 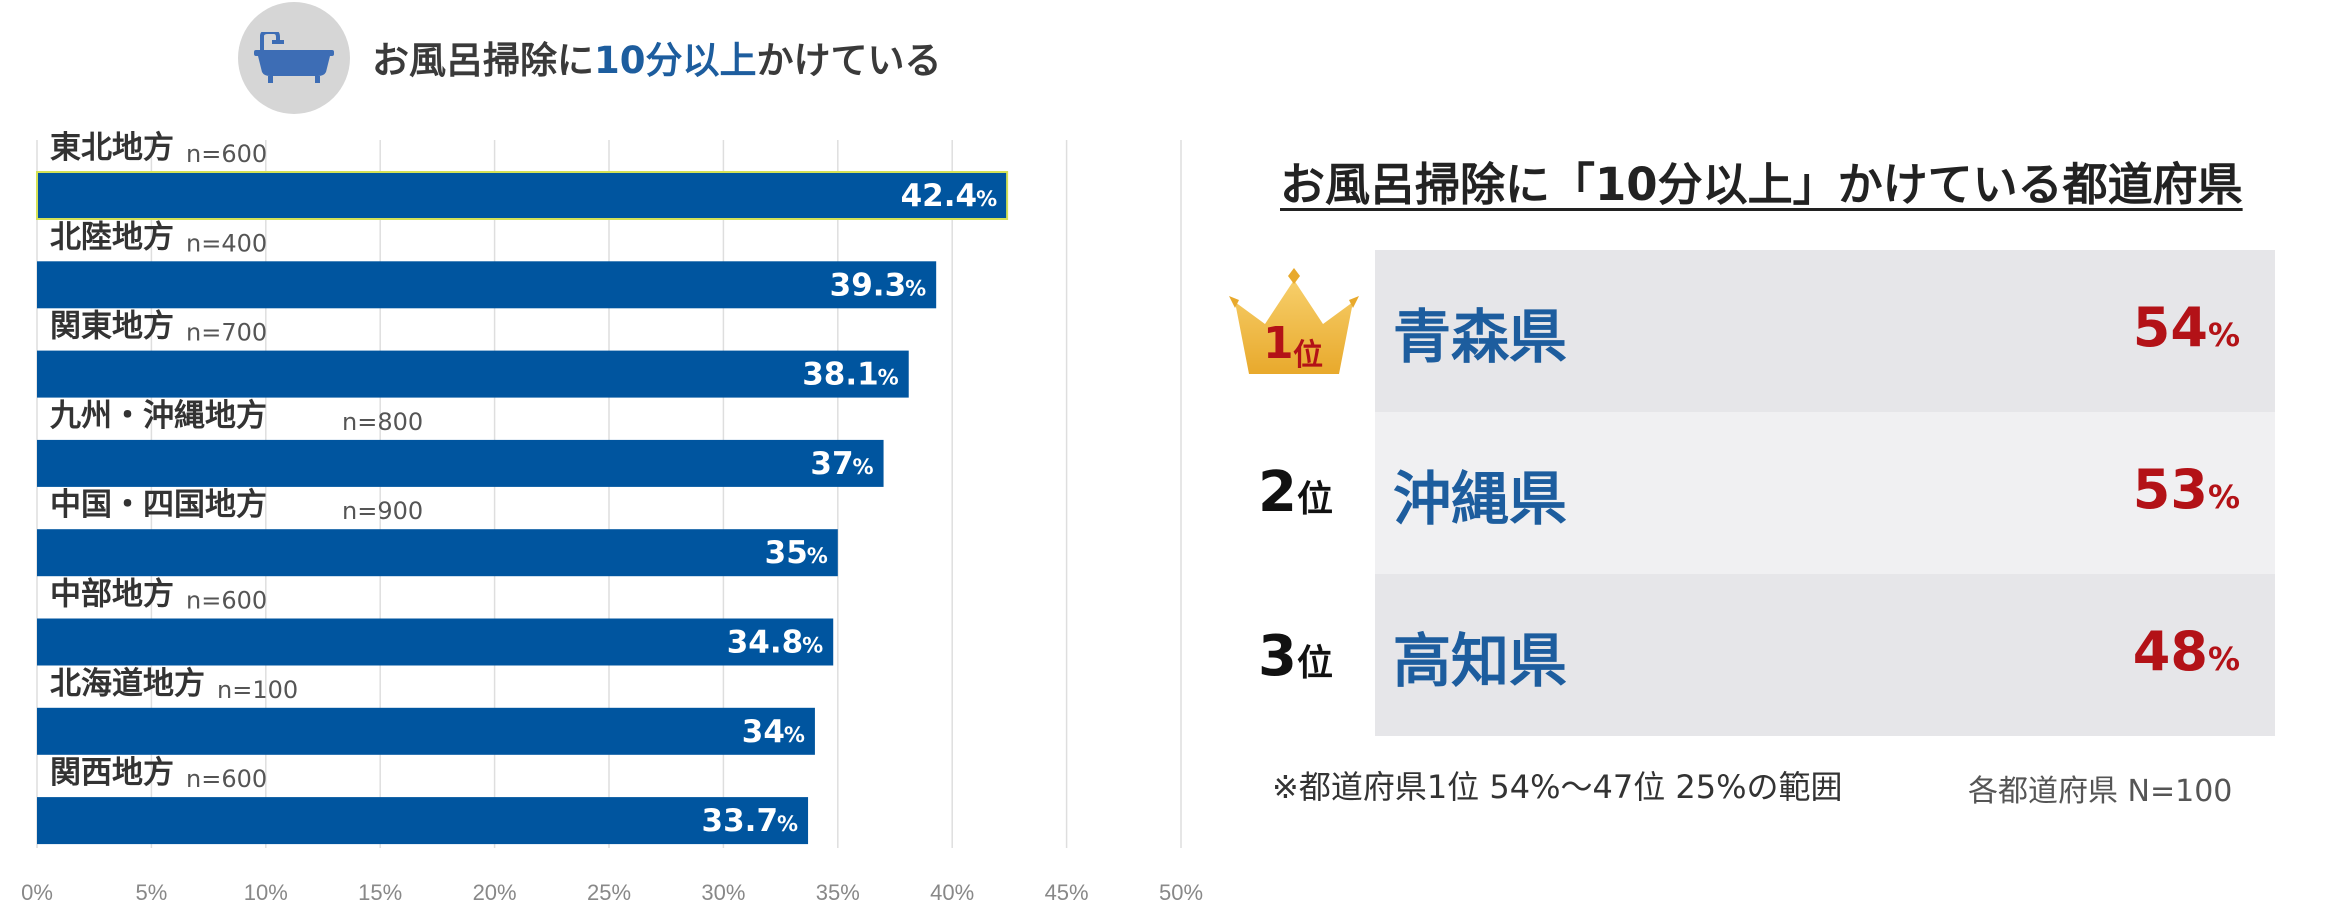 What do you see at coordinates (786, 553) in the screenshot?
I see `value-label: 35` at bounding box center [786, 553].